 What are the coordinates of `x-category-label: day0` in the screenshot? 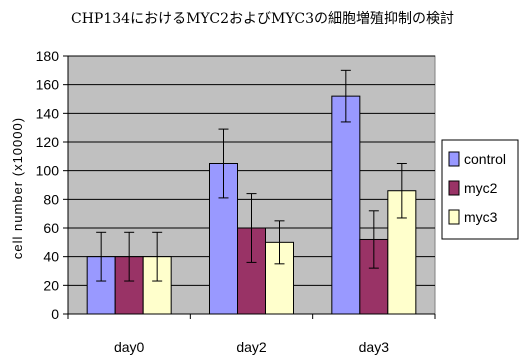 It's located at (129, 347).